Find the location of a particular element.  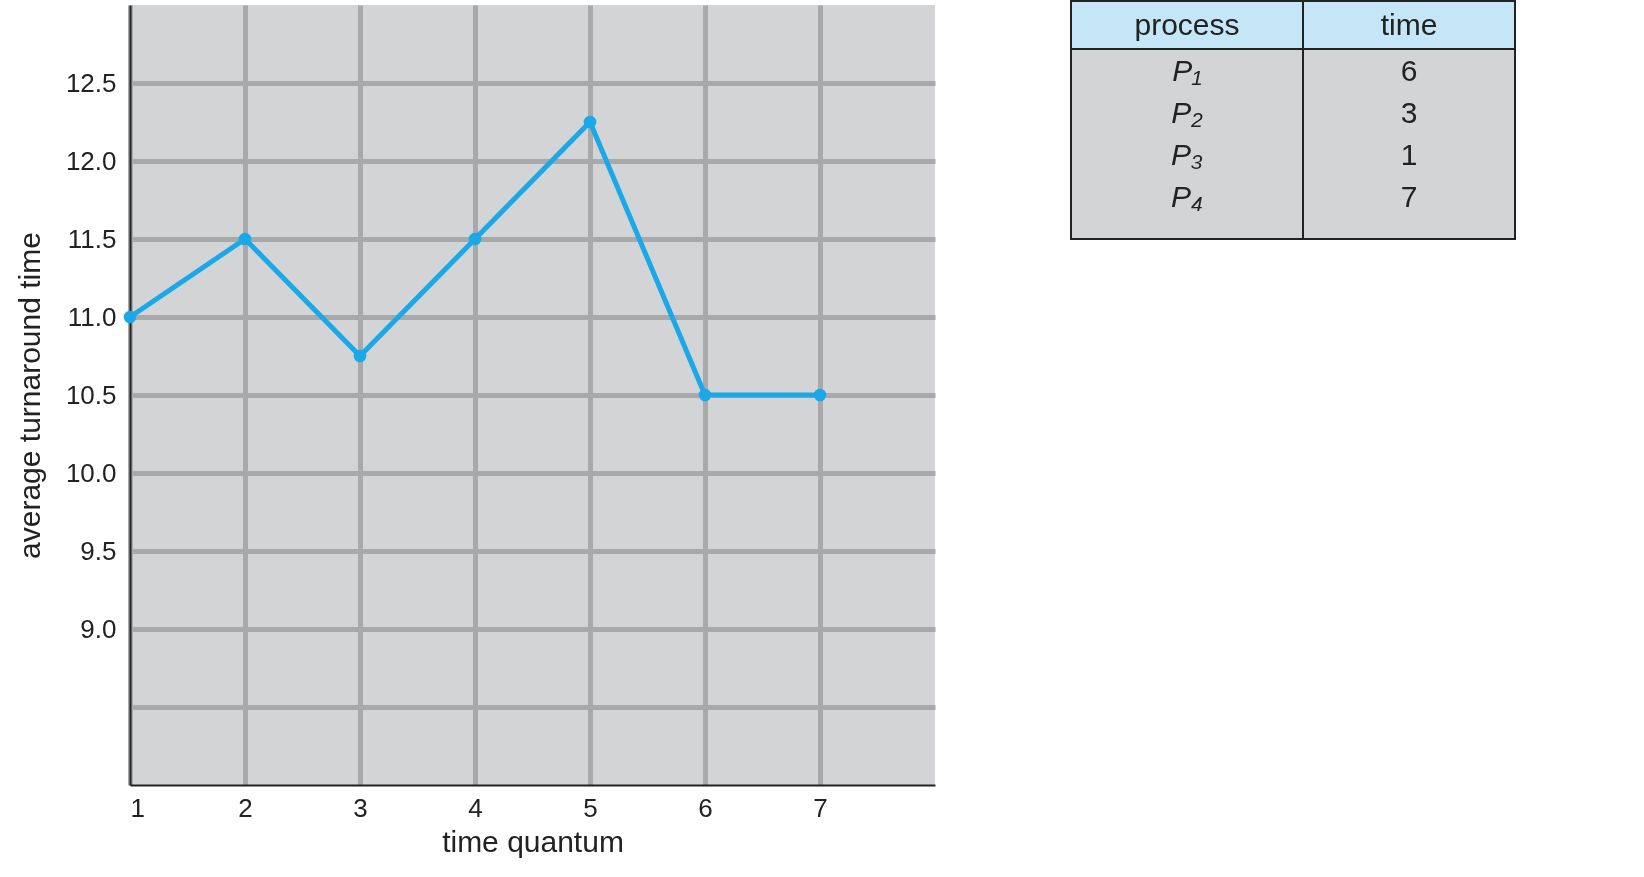

y-tick-label: 12.0 is located at coordinates (91, 160).